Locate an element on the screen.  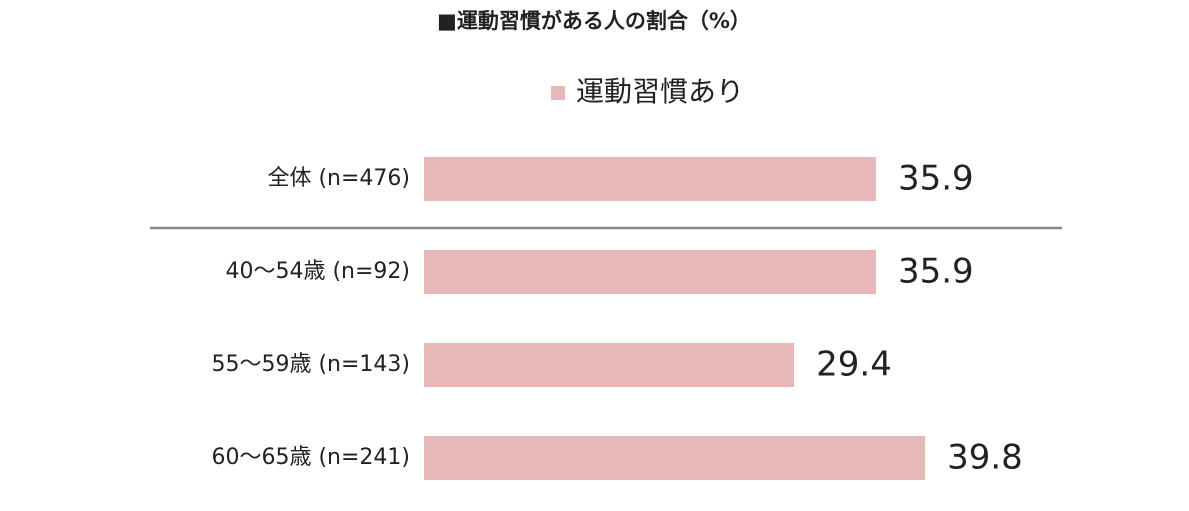
value-label: 29.4 is located at coordinates (854, 365).